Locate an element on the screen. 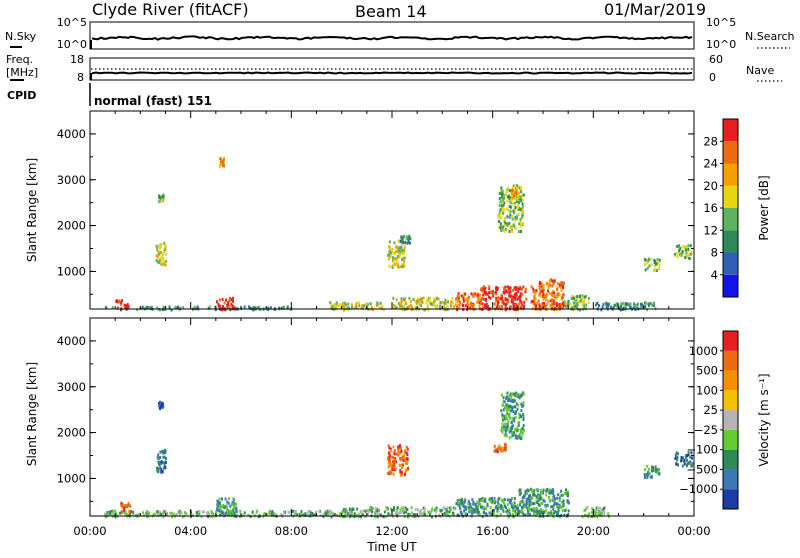 The width and height of the screenshot is (800, 558). colorbar-tick-label: 20 is located at coordinates (710, 186).